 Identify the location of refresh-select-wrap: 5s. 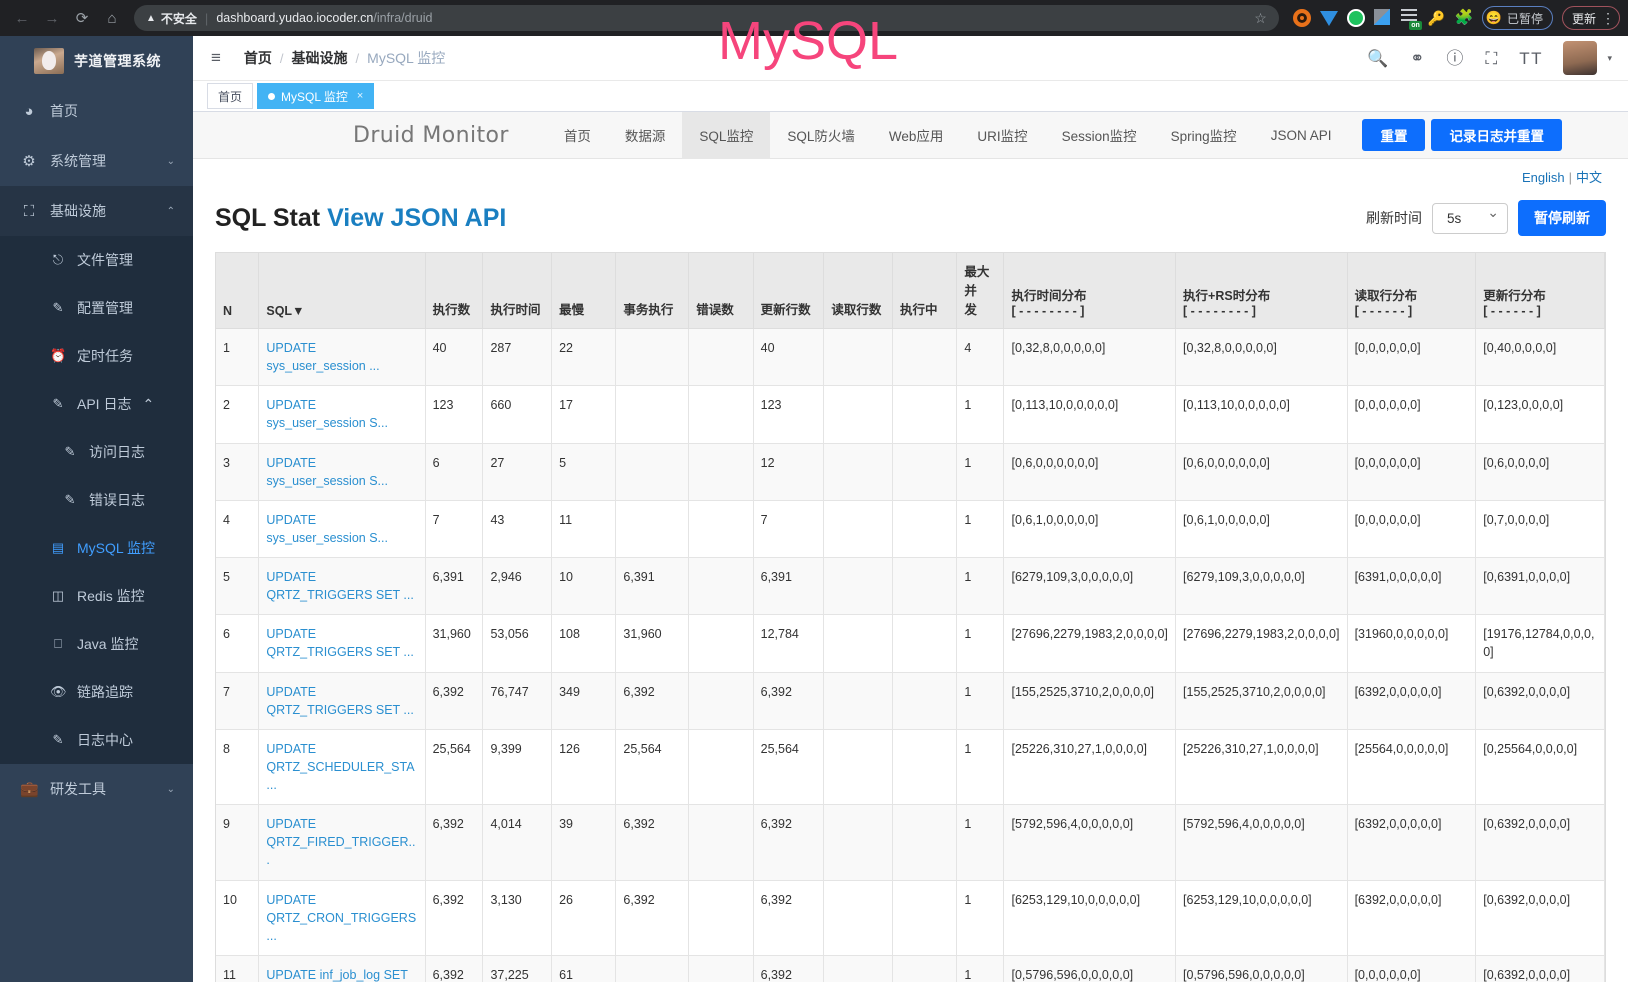
(1470, 218).